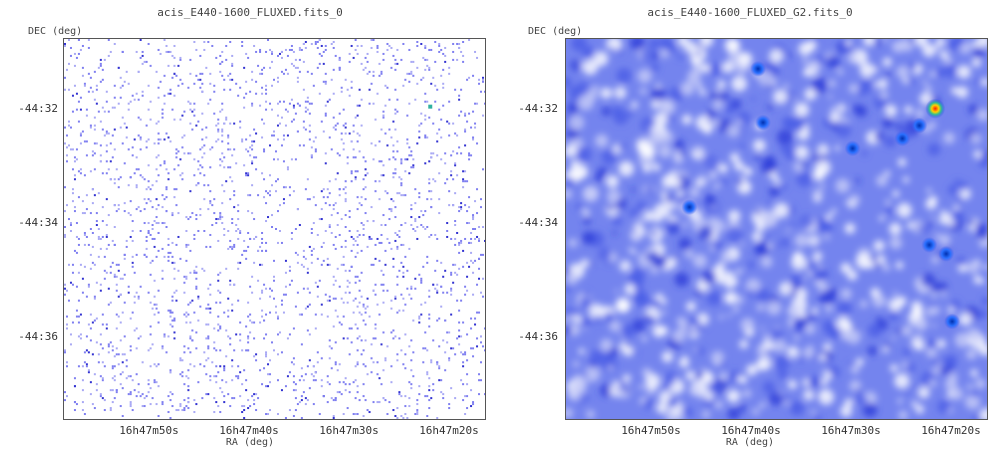  Describe the element at coordinates (750, 12) in the screenshot. I see `panel-title: acis_E440-1600_FLUXED_G2.fits_0` at that location.